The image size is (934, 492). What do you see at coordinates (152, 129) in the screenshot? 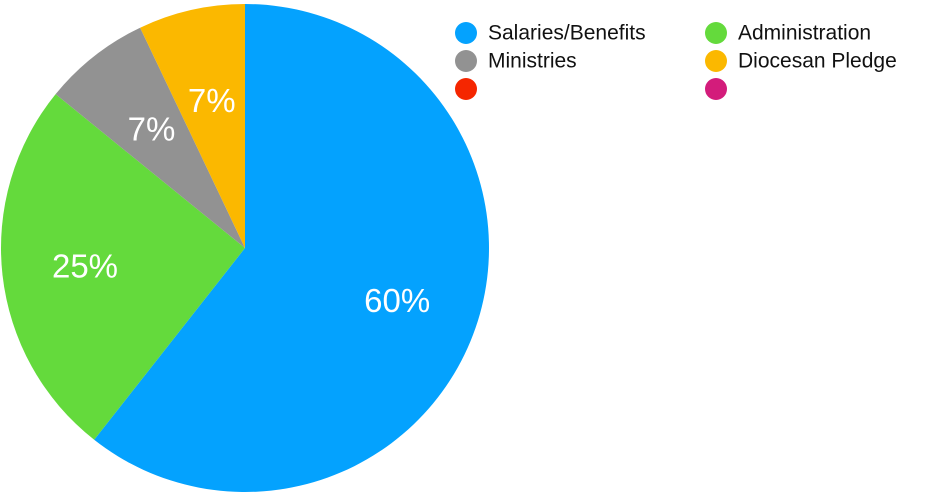
I see `slice-label-ministries: 7%` at bounding box center [152, 129].